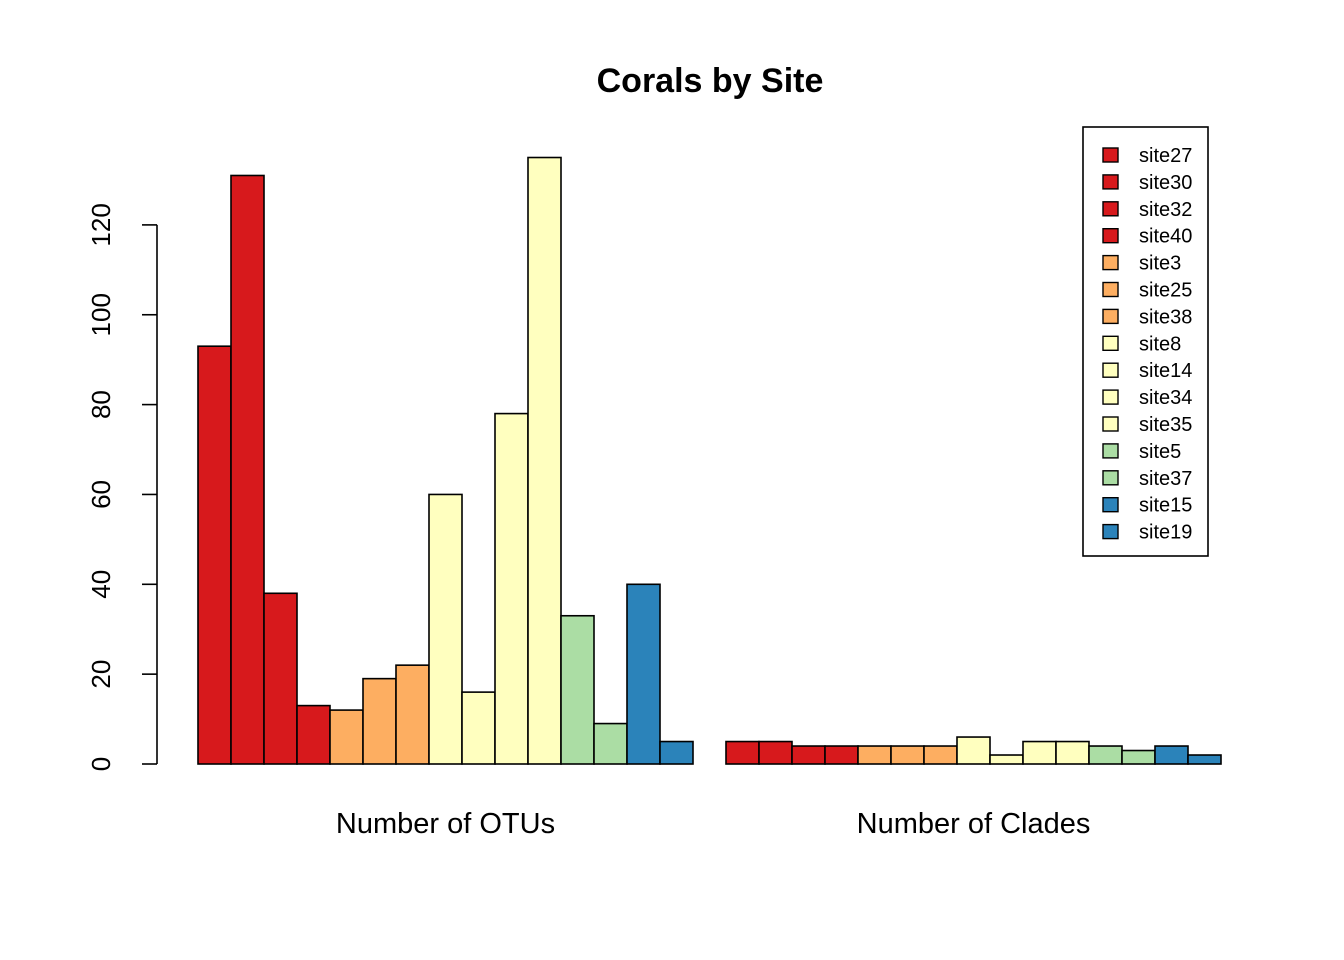 The width and height of the screenshot is (1344, 960). Describe the element at coordinates (643, 674) in the screenshot. I see `bar-site15-otus` at that location.